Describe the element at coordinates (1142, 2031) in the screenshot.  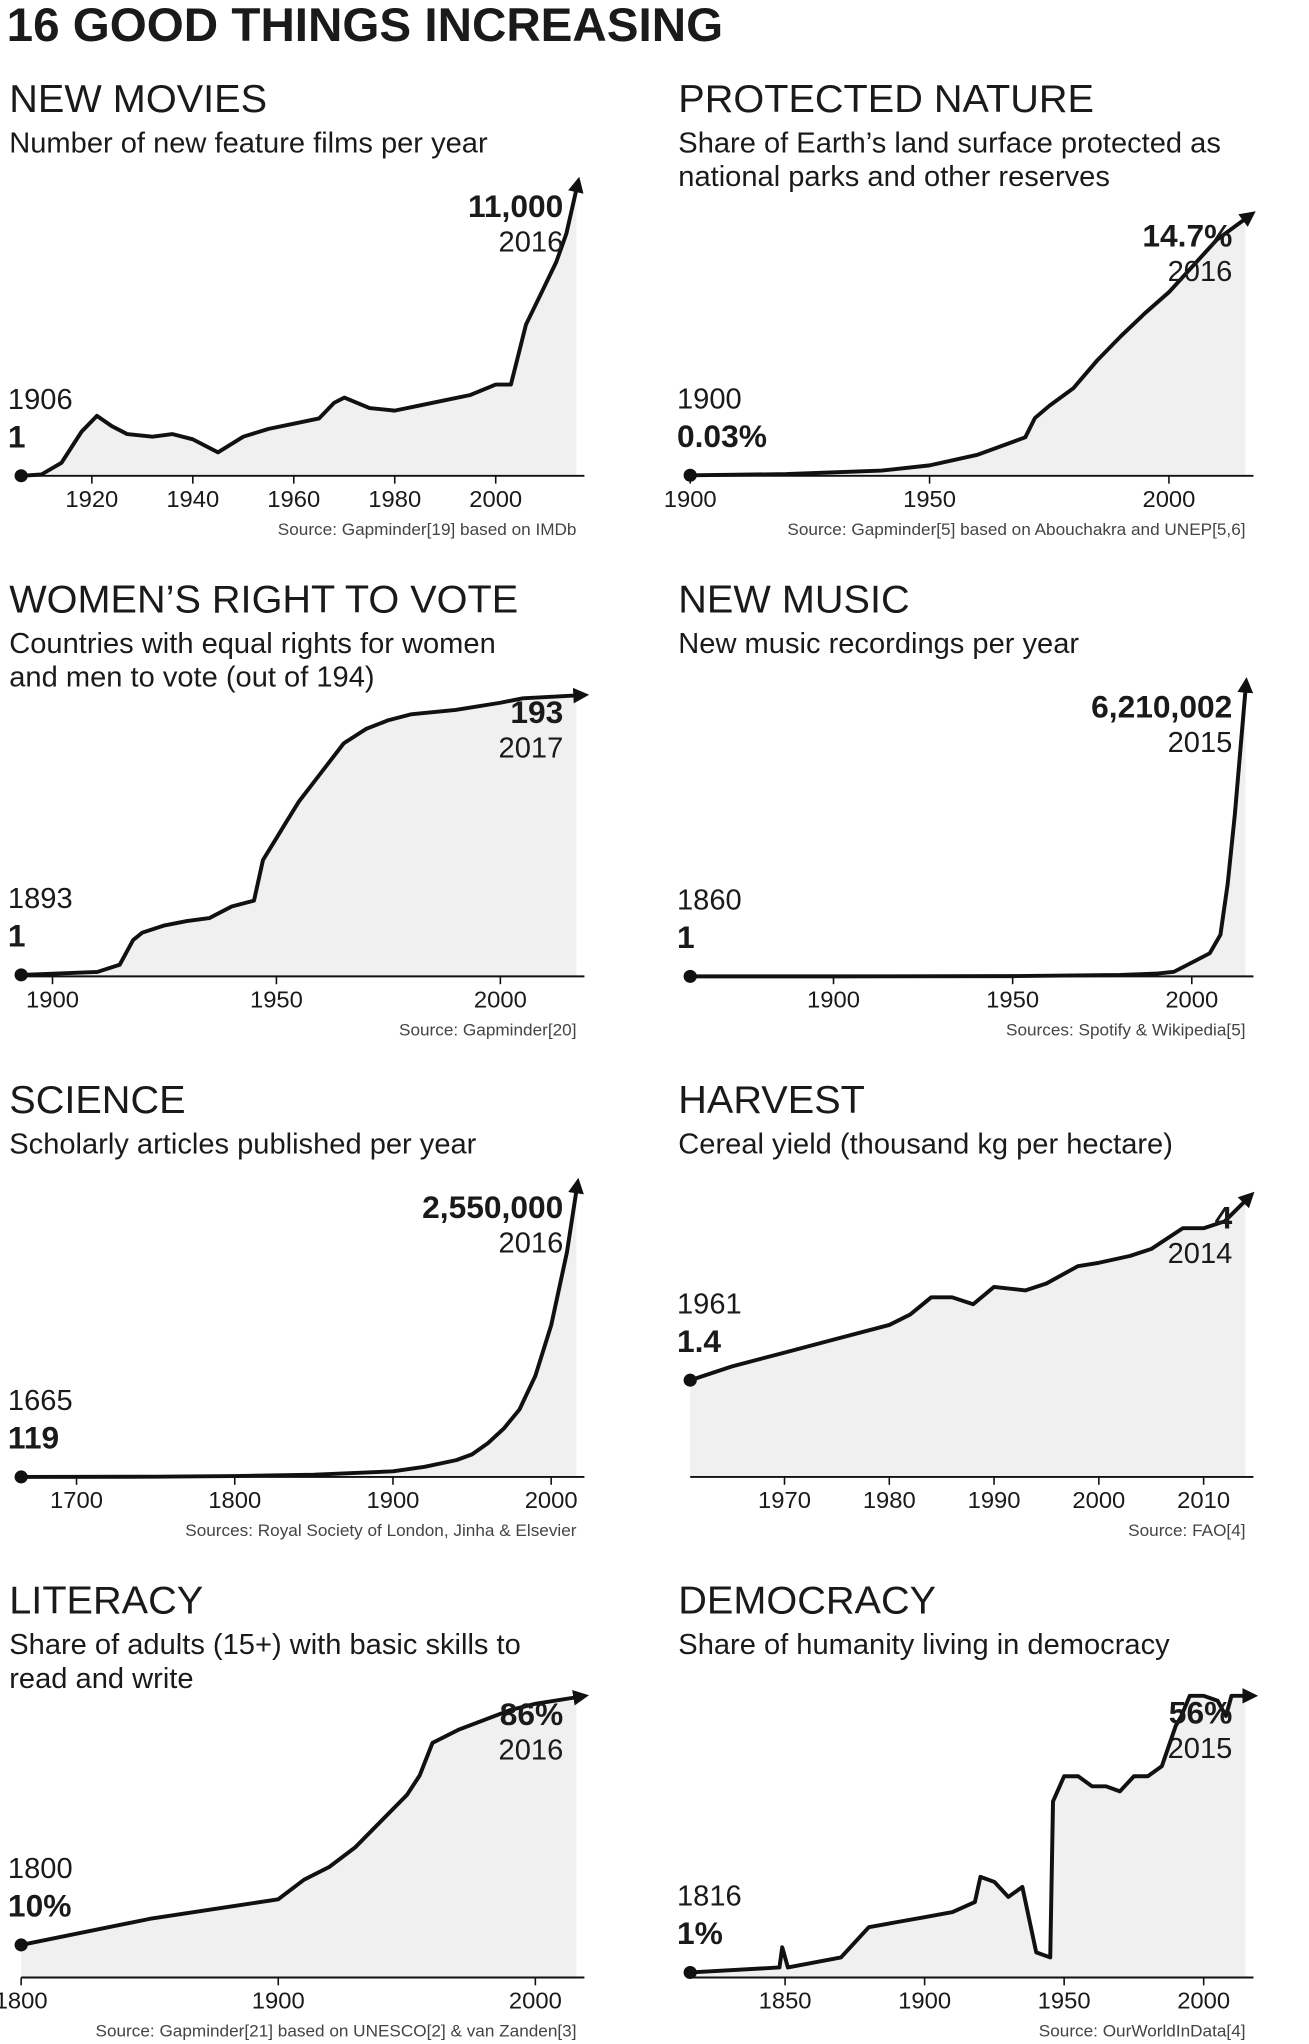
I see `source: Source: OurWorldInData[4]` at that location.